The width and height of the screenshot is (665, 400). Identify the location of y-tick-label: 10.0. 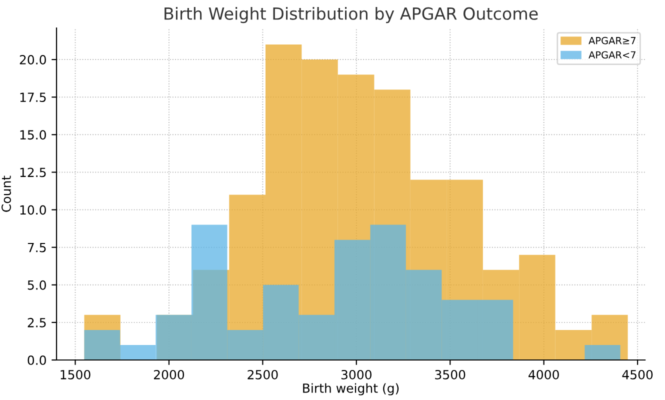
(33, 210).